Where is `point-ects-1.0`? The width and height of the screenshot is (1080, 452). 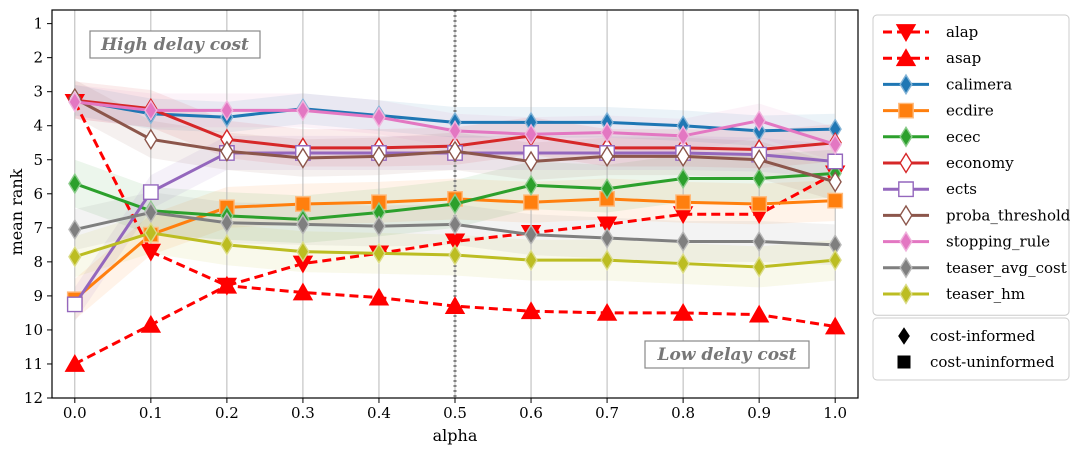
point-ects-1.0 is located at coordinates (835, 161).